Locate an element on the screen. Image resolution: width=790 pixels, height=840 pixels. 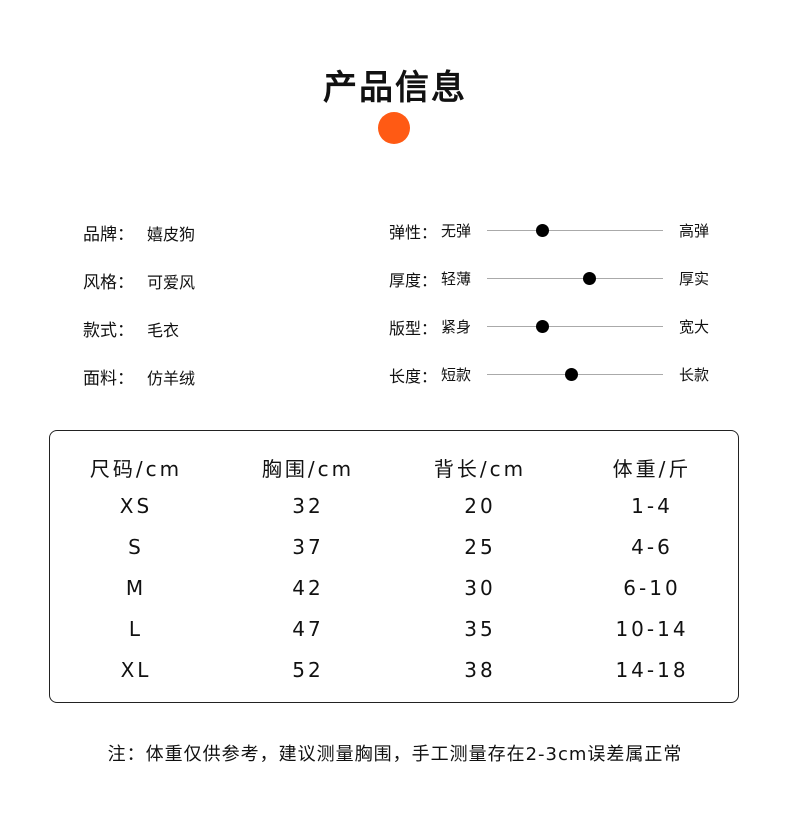
attribute-item: 面料： 仿羊绒 is located at coordinates (139, 376).